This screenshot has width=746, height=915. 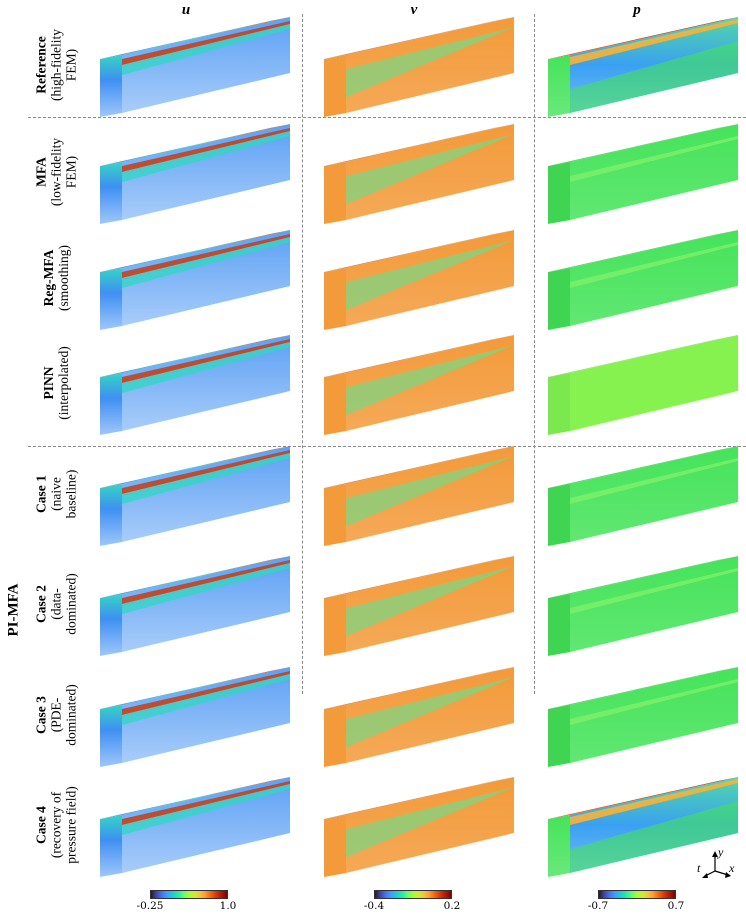 What do you see at coordinates (41, 825) in the screenshot?
I see `row-label-title: Case 4` at bounding box center [41, 825].